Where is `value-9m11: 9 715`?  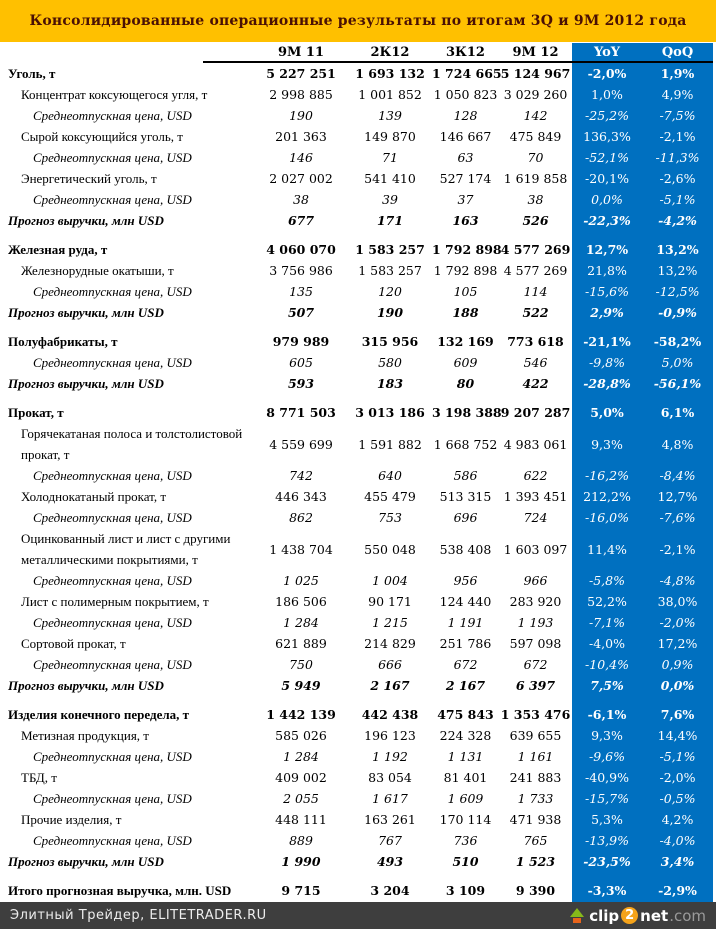
value-9m11: 9 715 is located at coordinates (301, 890).